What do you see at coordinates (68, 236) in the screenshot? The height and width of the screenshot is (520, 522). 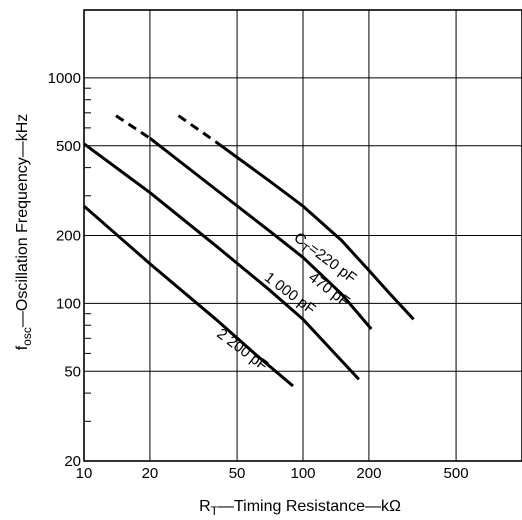 I see `y-tick-label: 200` at bounding box center [68, 236].